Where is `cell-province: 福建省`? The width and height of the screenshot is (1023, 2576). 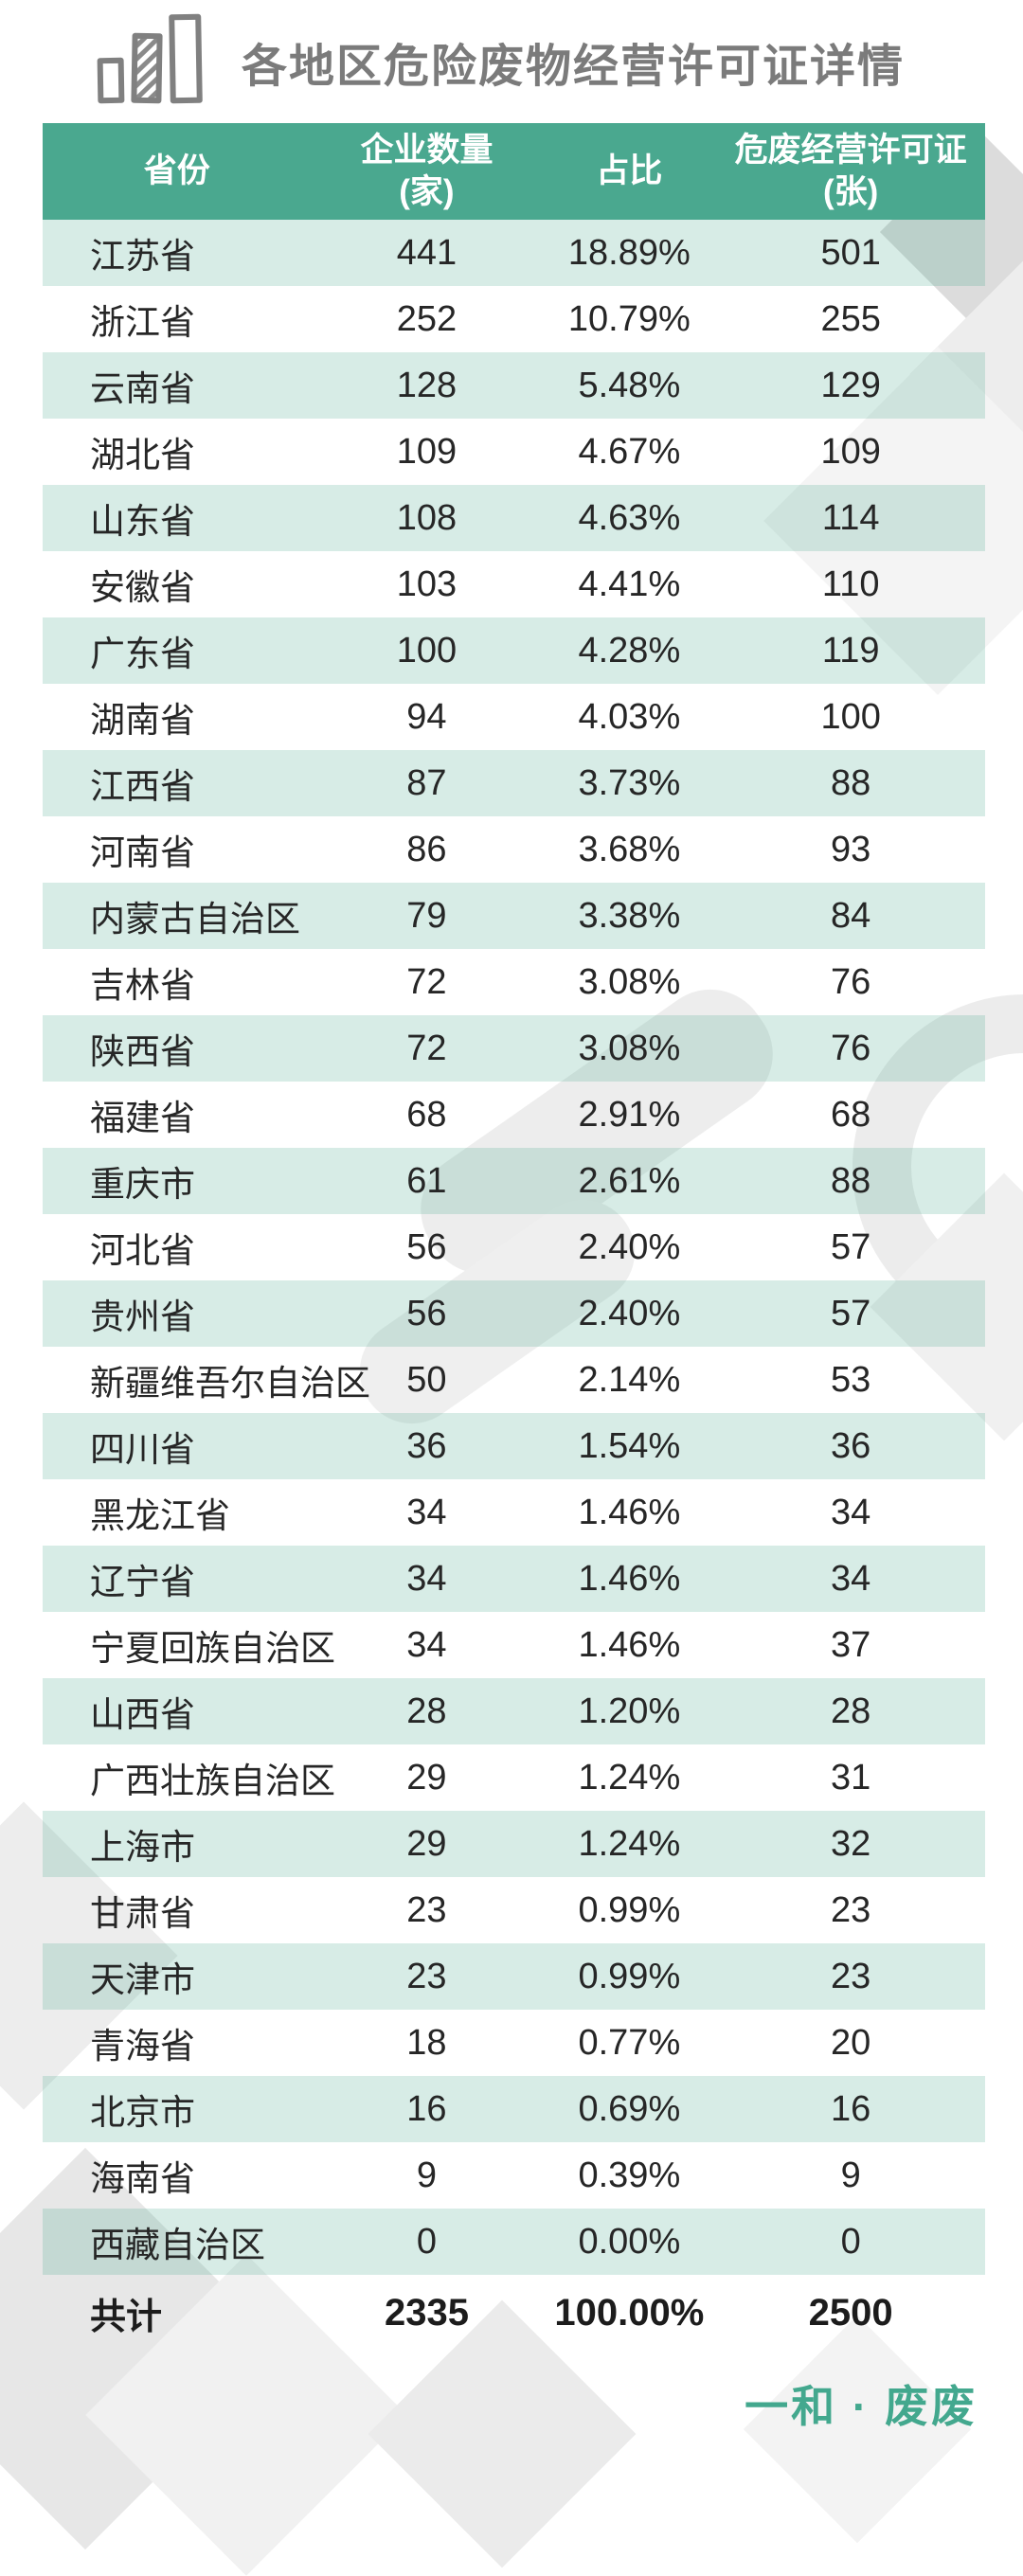
cell-province: 福建省 is located at coordinates (142, 1118).